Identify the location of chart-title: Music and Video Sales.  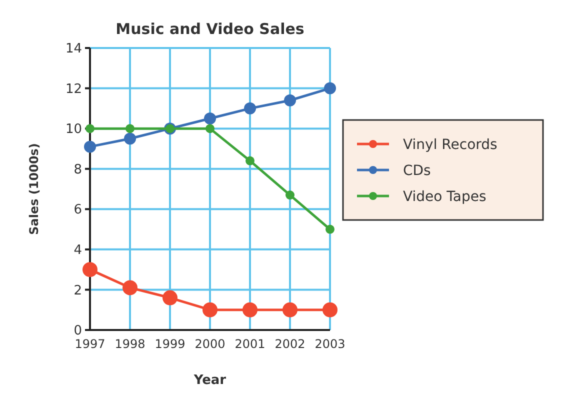
(210, 29).